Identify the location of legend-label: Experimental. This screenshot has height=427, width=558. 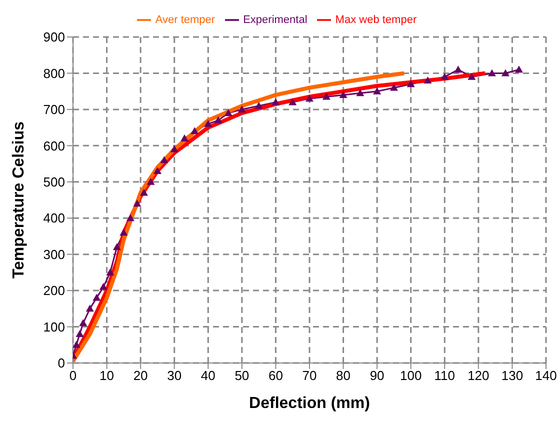
(275, 20).